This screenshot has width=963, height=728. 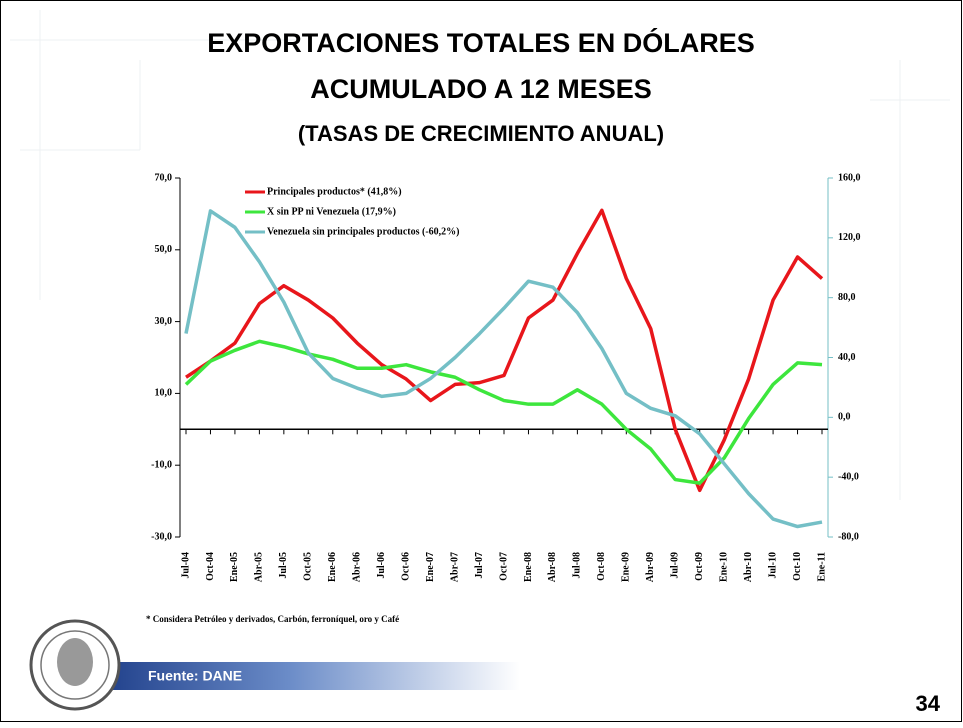 What do you see at coordinates (849, 177) in the screenshot?
I see `y2-tick-label: 160,0` at bounding box center [849, 177].